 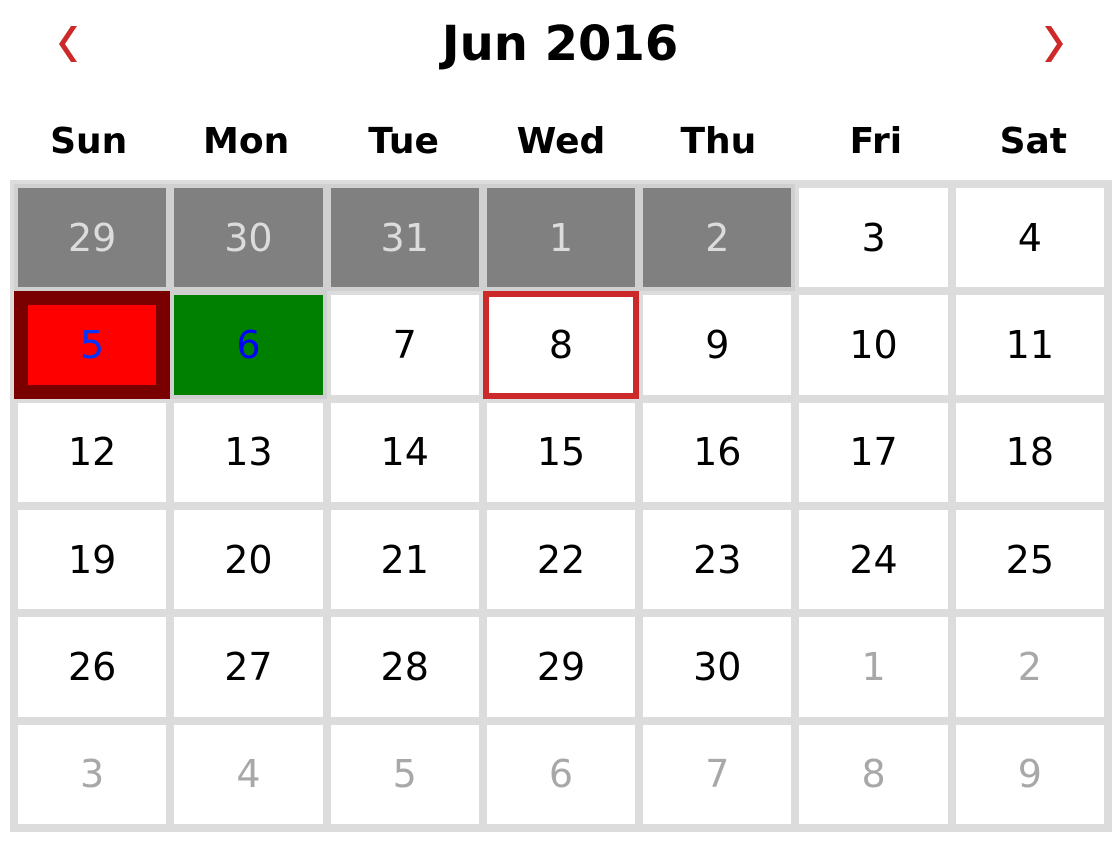 I want to click on weekday-tue: Tue, so click(x=403, y=141).